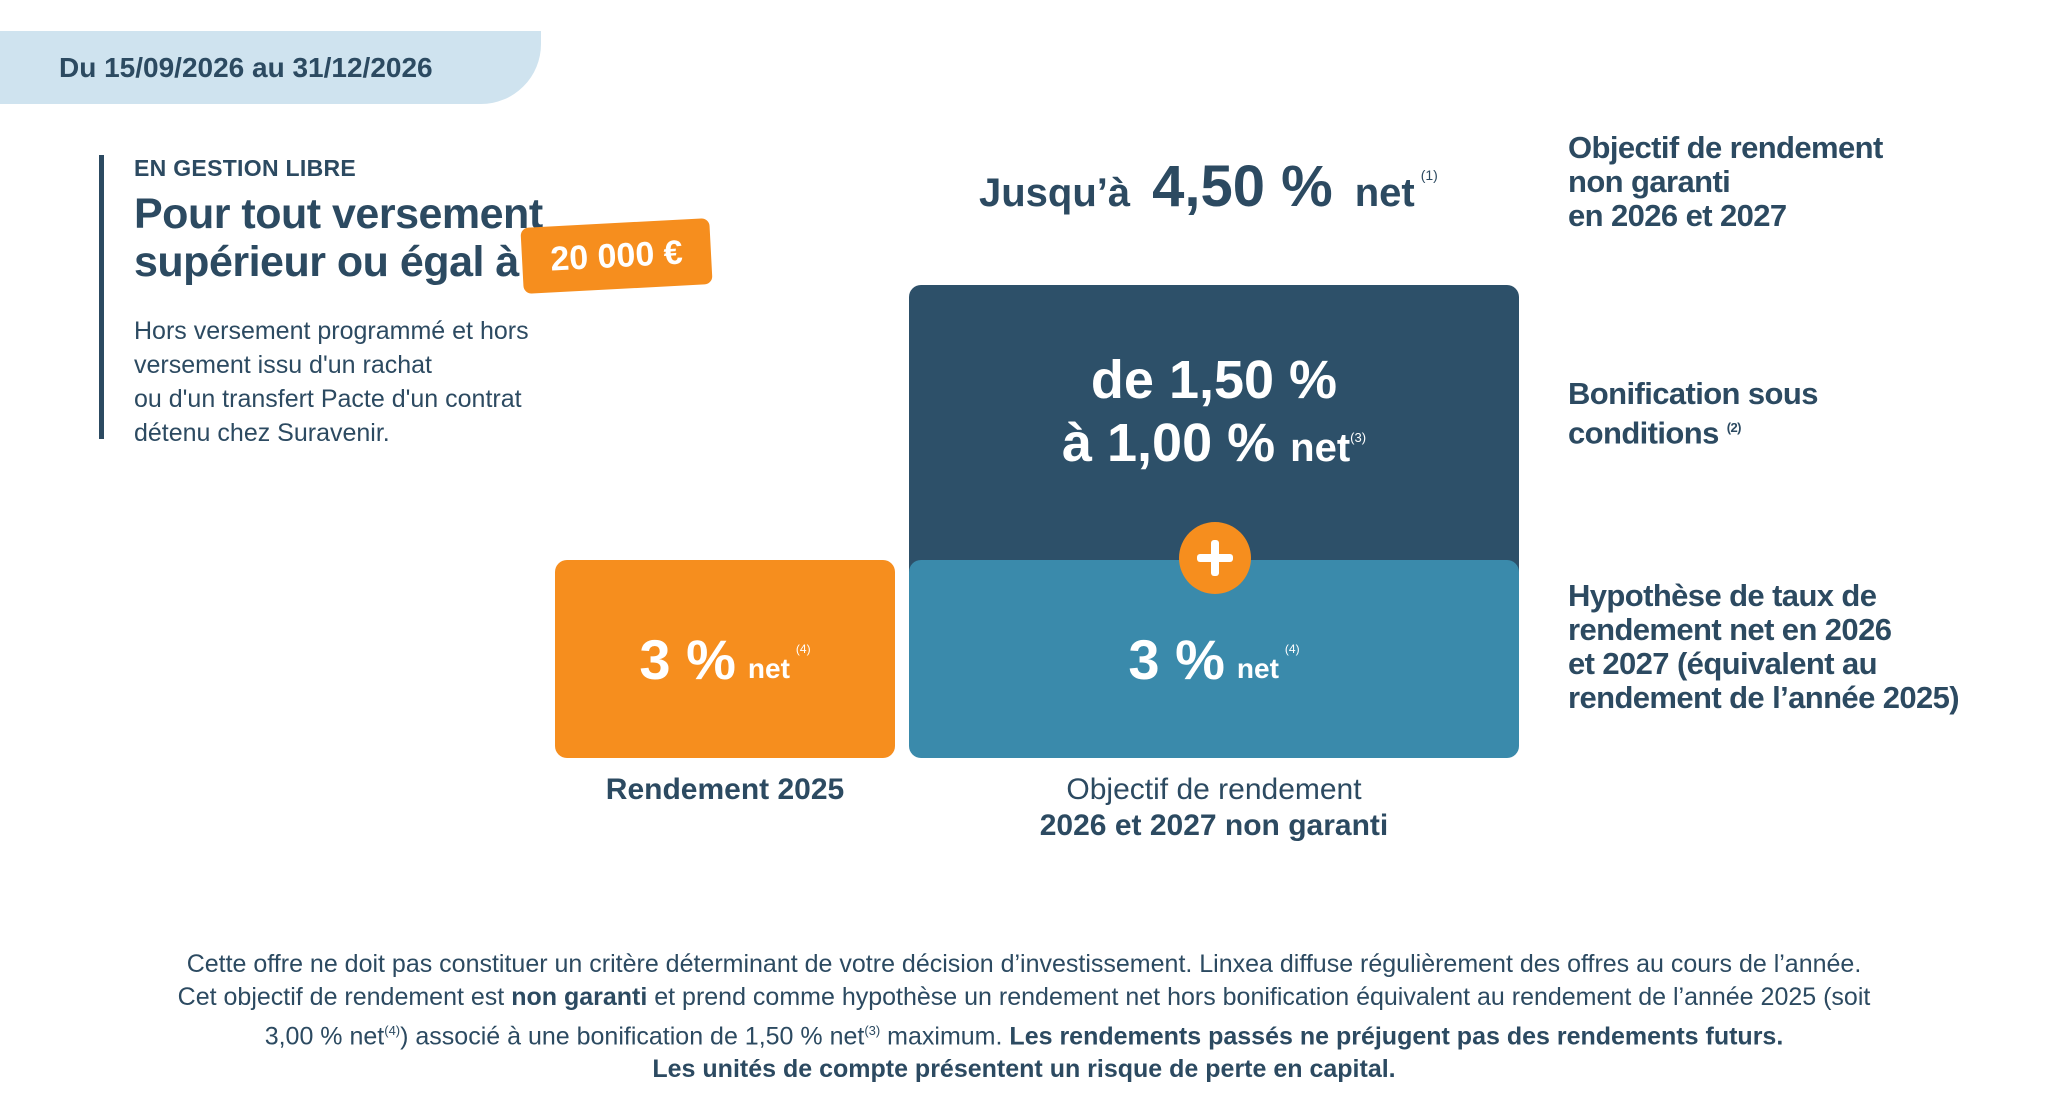  I want to click on hypothesis-label-line3: et 2027 (équivalent au, so click(1723, 663).